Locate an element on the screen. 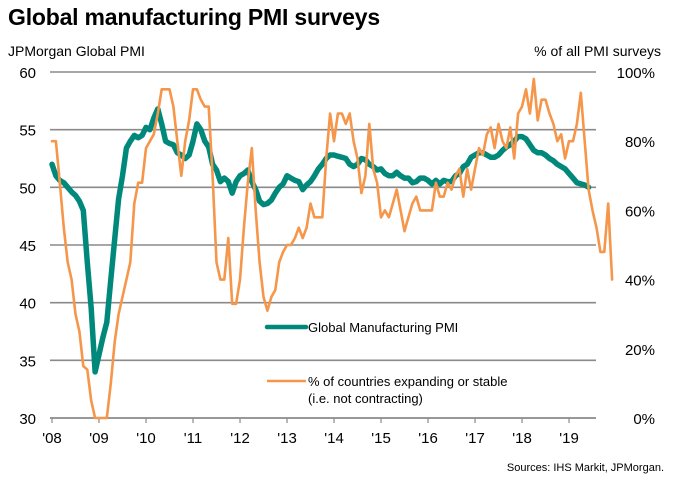  y-tick-left: 30 is located at coordinates (27, 419).